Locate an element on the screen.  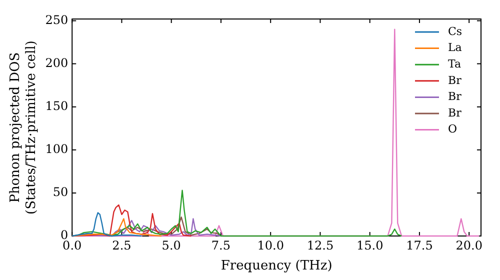
x-tick-label: 20.0 is located at coordinates (469, 245).